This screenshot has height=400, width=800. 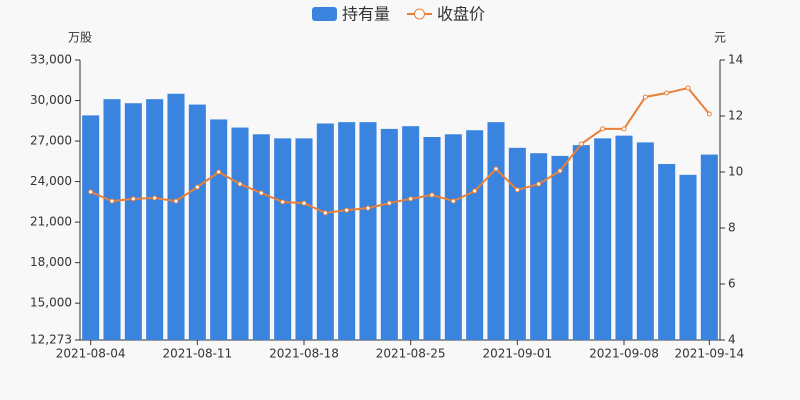 What do you see at coordinates (366, 14) in the screenshot?
I see `legend-label: 持有量` at bounding box center [366, 14].